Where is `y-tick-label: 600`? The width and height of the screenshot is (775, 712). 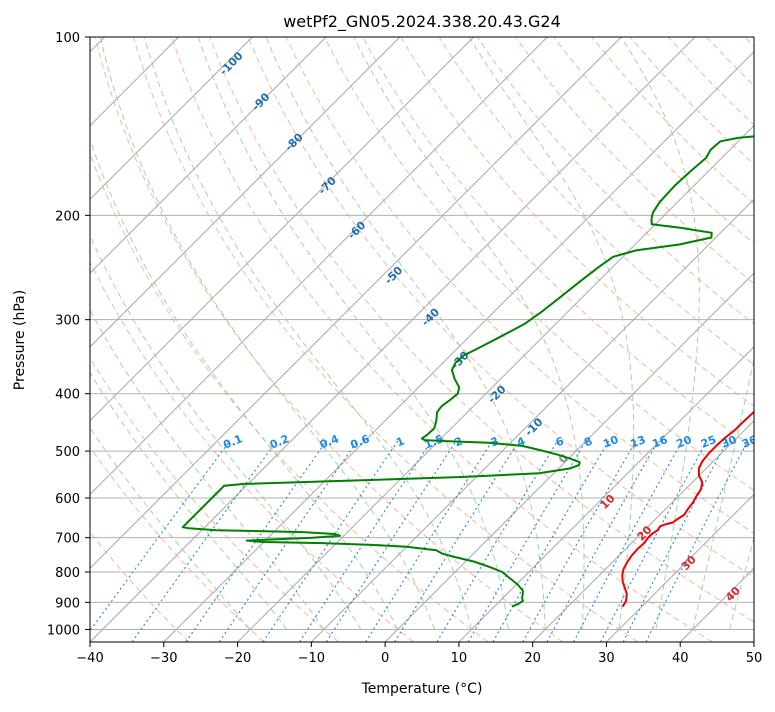
y-tick-label: 600 is located at coordinates (67, 499).